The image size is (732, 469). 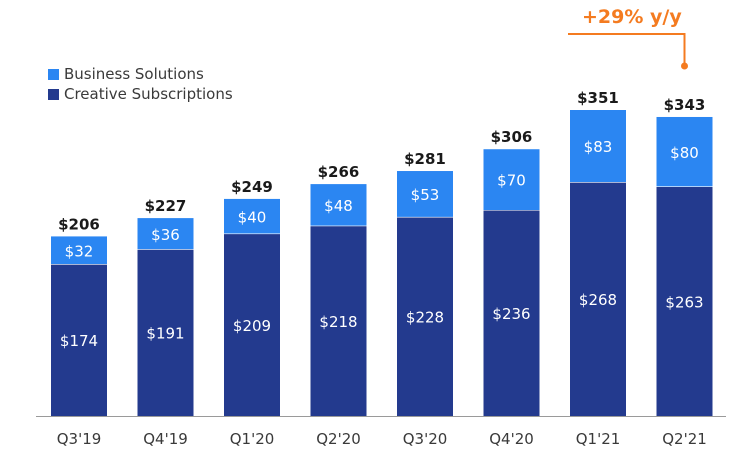 I want to click on data-label-business-solutions: $32, so click(x=79, y=251).